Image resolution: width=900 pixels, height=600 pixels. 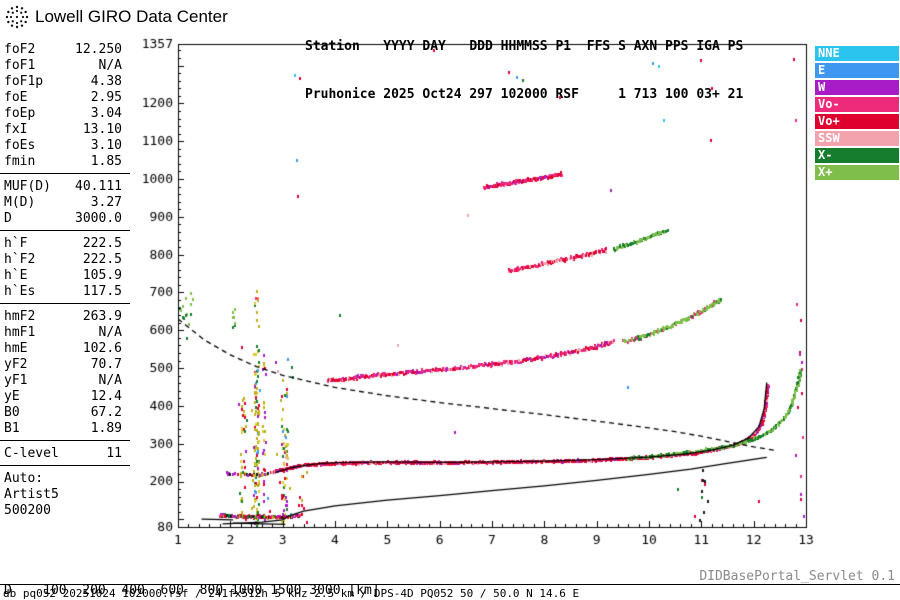 I want to click on legend: NNE E W Vo- Vo+ SSW X- X+, so click(x=857, y=114).